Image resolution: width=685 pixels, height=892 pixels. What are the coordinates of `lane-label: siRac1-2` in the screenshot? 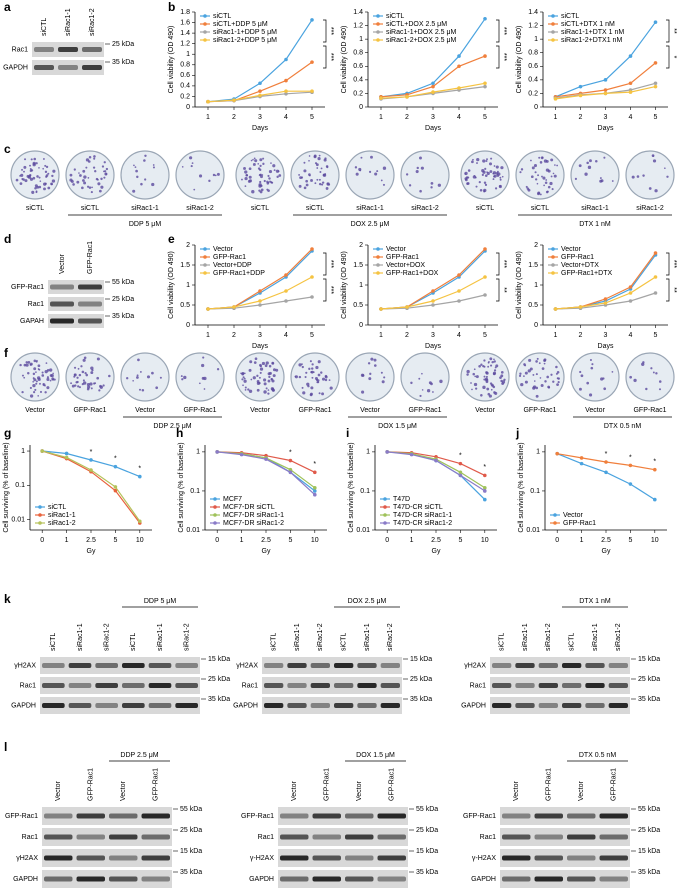 It's located at (390, 637).